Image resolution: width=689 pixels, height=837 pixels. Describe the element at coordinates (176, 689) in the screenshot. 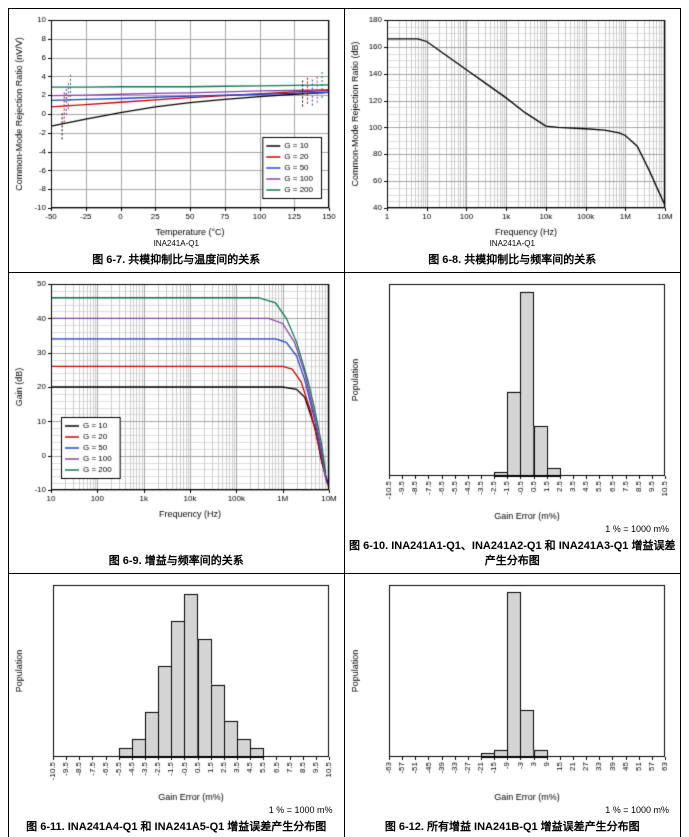

I see `gain-error-histogram-a4-a5` at that location.